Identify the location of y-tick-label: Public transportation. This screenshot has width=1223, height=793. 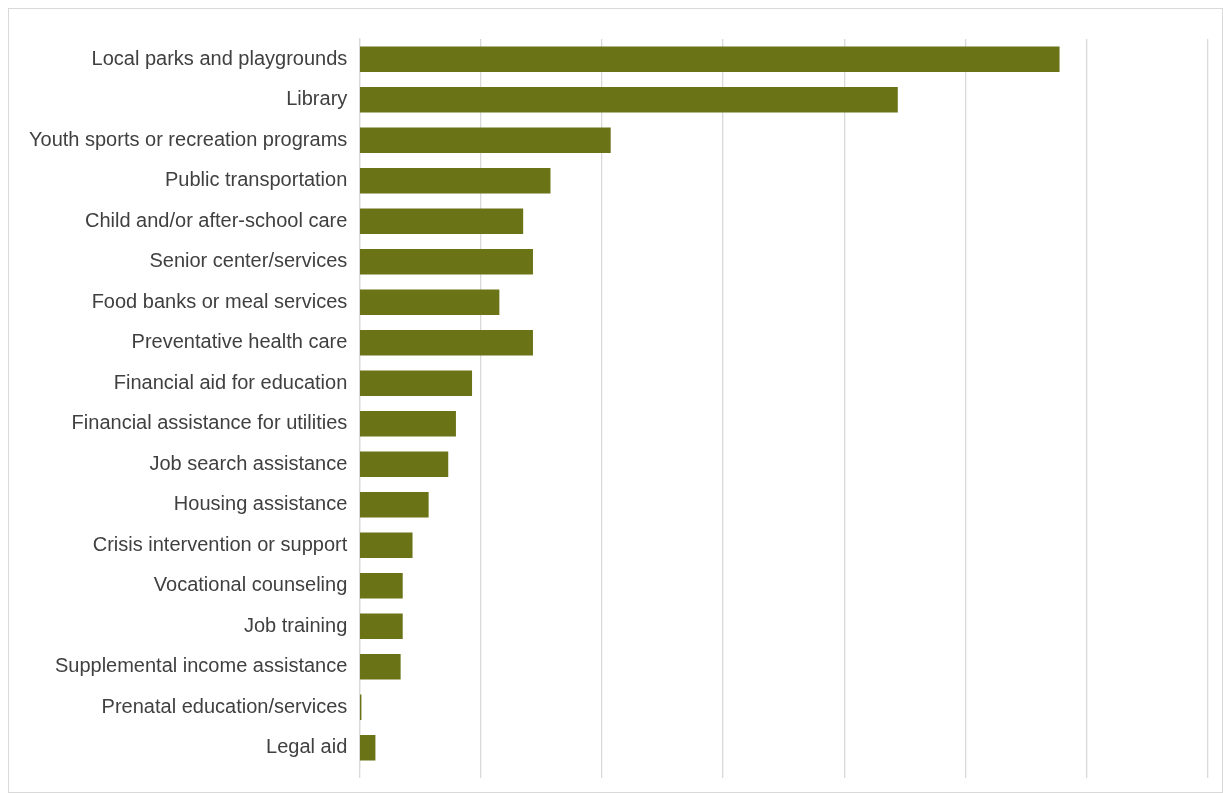
(256, 179).